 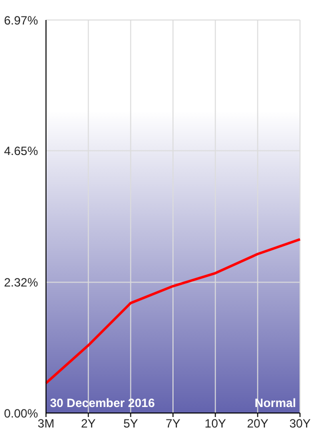 What do you see at coordinates (46, 423) in the screenshot?
I see `x-tick-label: 3M` at bounding box center [46, 423].